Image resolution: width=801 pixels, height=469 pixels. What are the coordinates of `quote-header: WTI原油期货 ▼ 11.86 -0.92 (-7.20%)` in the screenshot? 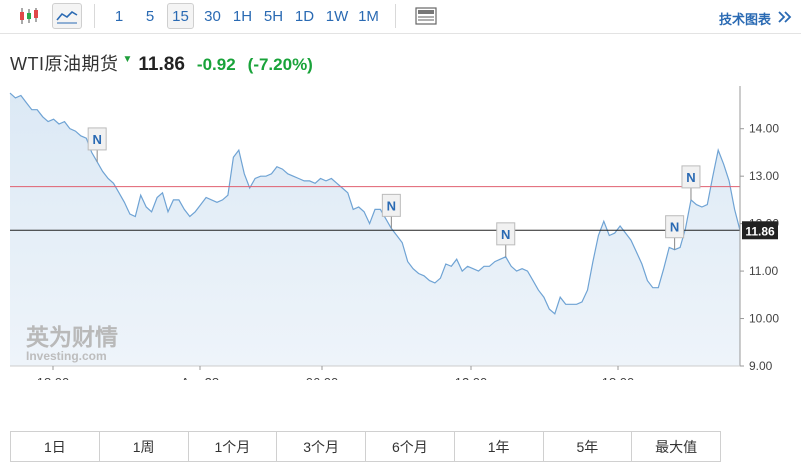 It's located at (161, 63).